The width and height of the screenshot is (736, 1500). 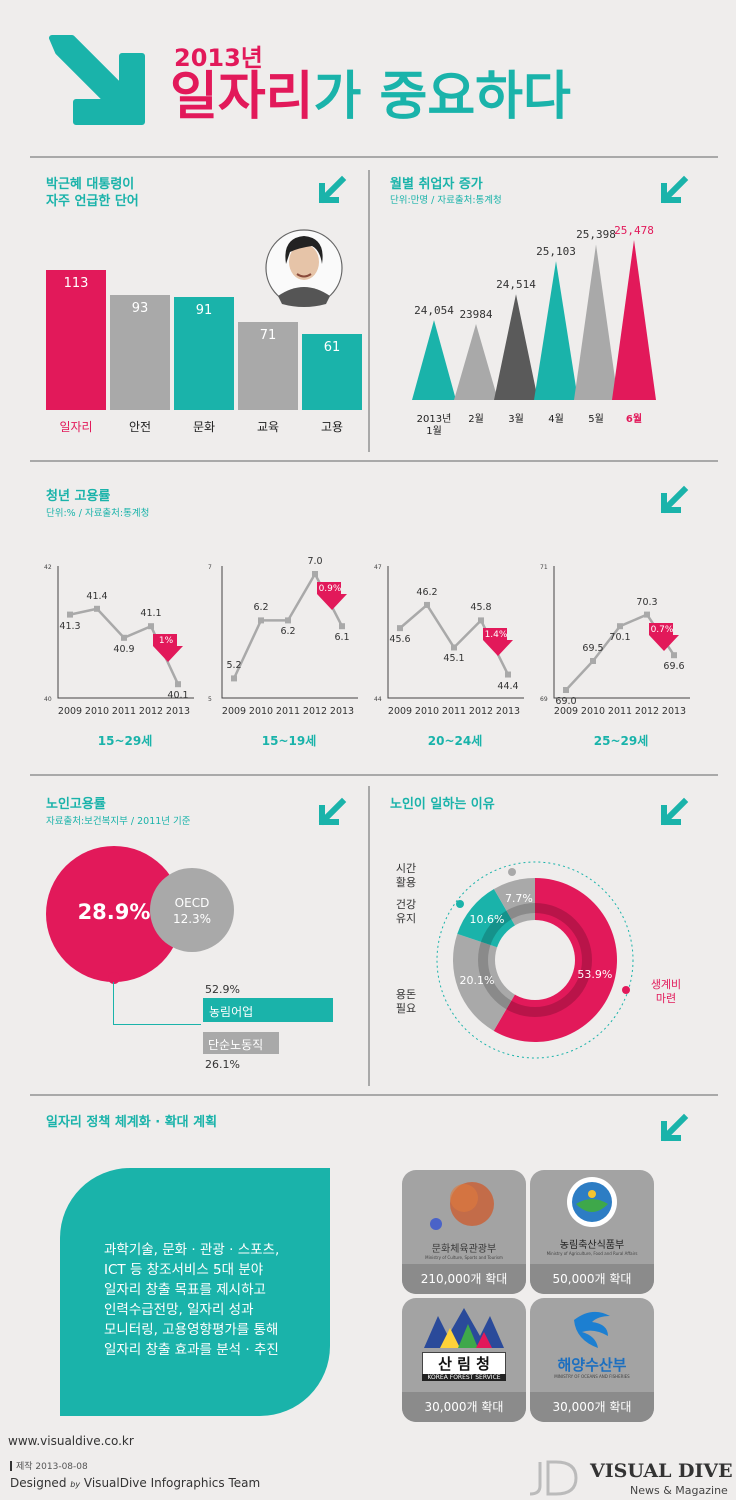 What do you see at coordinates (592, 1376) in the screenshot?
I see `tile-sub: MINISTRY OF OCEANS AND FISHERIES` at bounding box center [592, 1376].